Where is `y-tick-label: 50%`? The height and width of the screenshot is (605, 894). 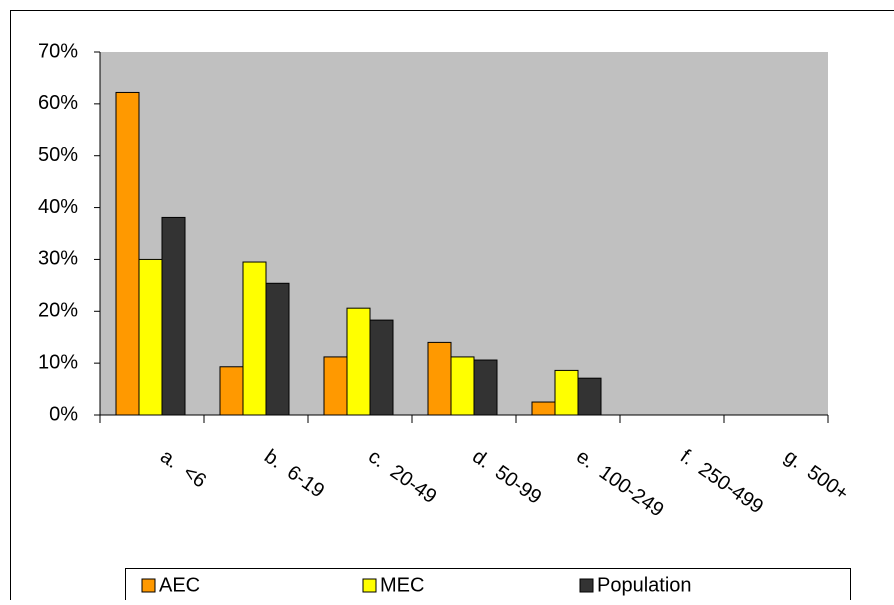 y-tick-label: 50% is located at coordinates (58, 155).